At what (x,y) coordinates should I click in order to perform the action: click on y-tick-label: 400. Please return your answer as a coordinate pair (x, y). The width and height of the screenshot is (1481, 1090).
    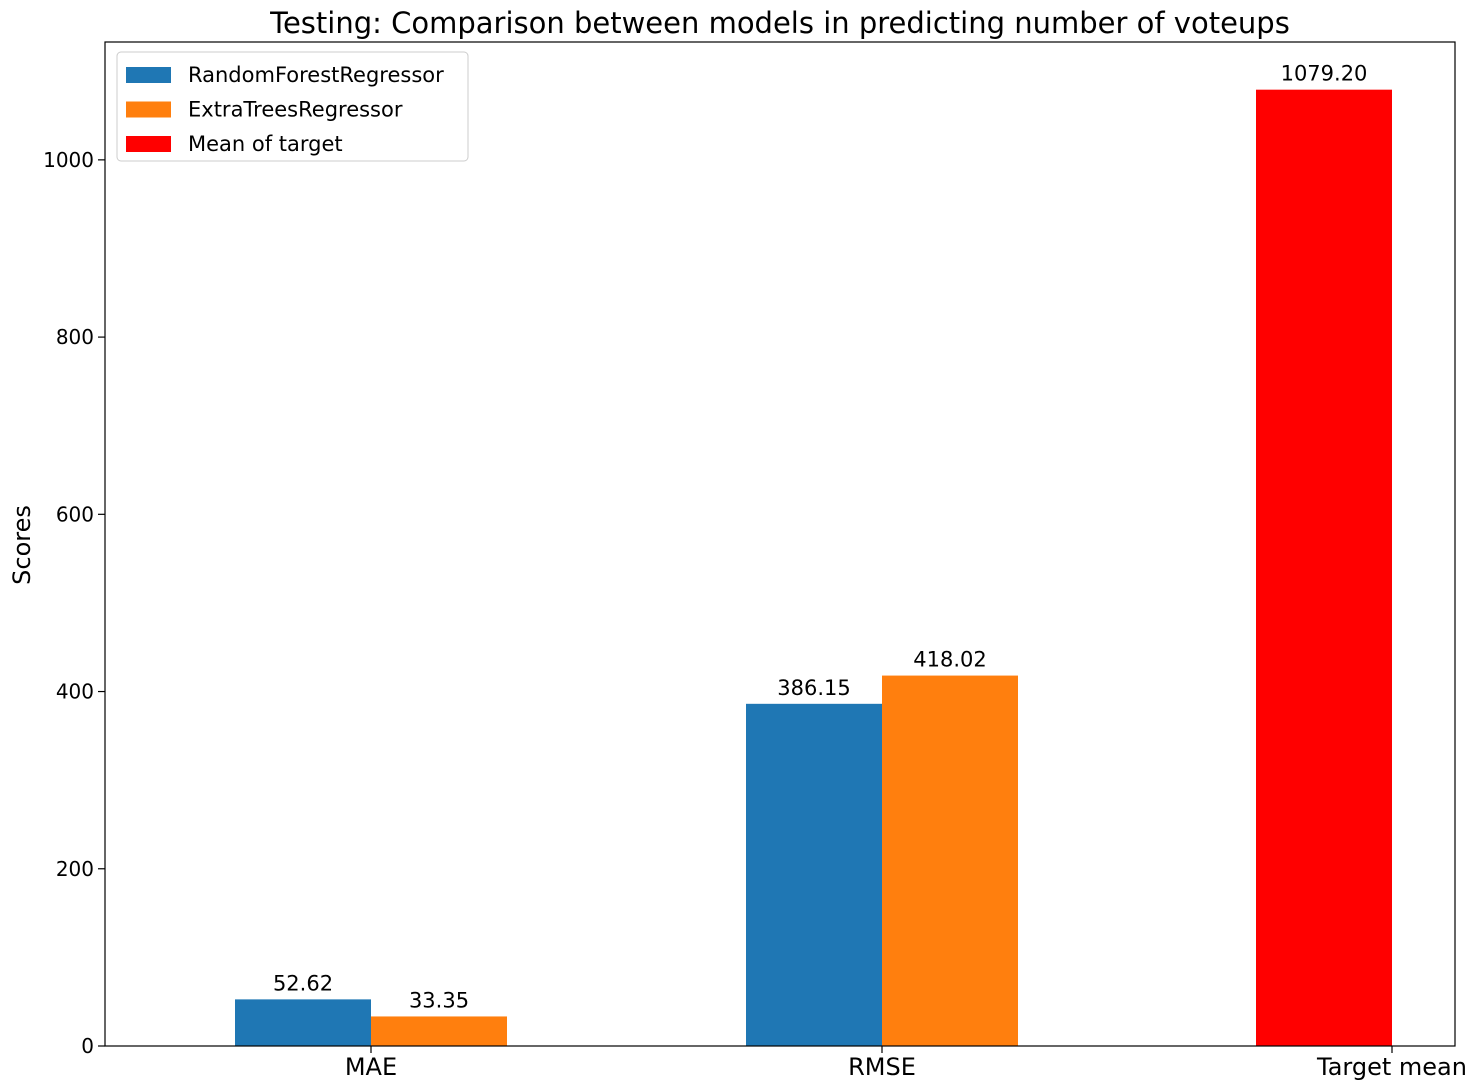
    Looking at the image, I should click on (75, 692).